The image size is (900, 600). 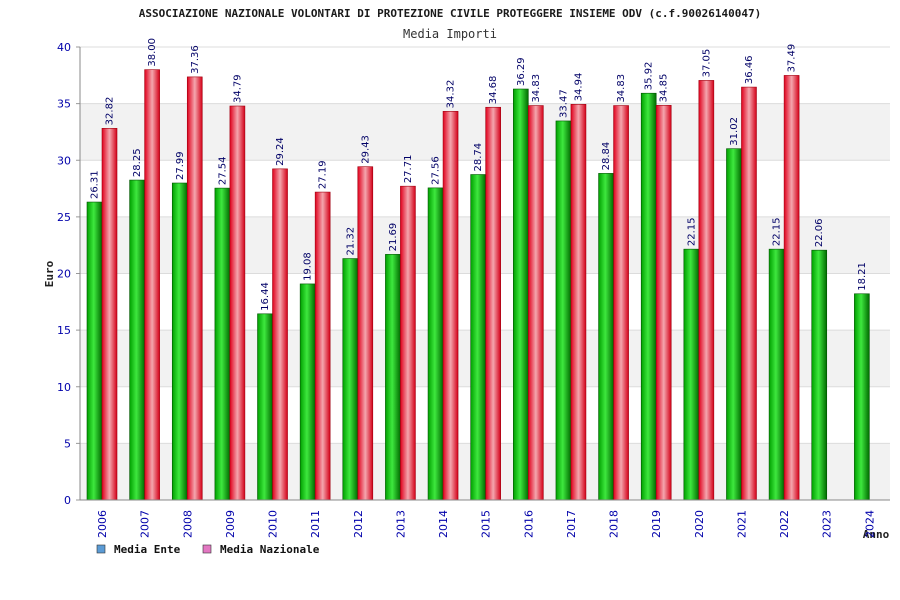 I want to click on value-label: 27.54, so click(x=222, y=170).